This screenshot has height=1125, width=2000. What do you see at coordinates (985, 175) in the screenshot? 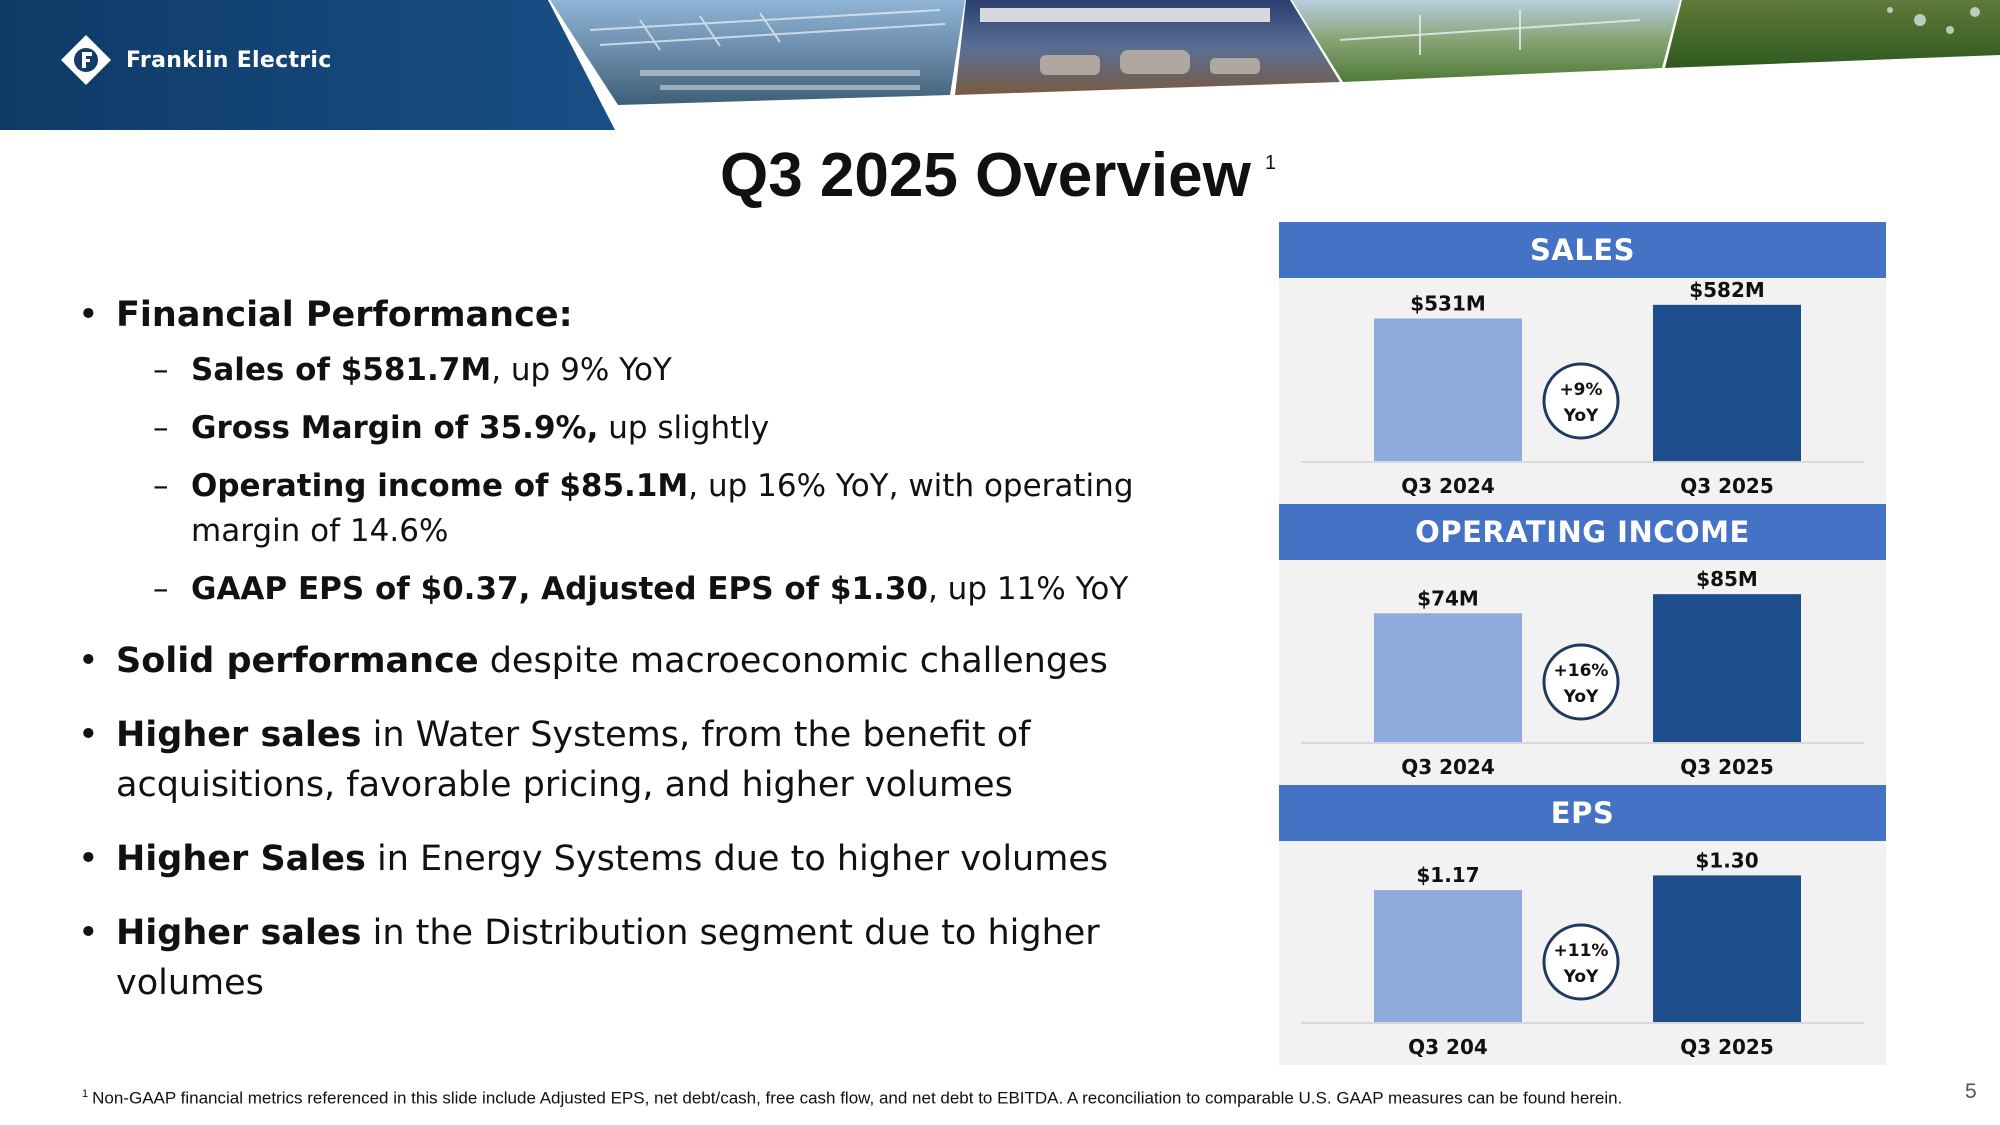
I see `slide-title: Q3 2025 Overview` at bounding box center [985, 175].